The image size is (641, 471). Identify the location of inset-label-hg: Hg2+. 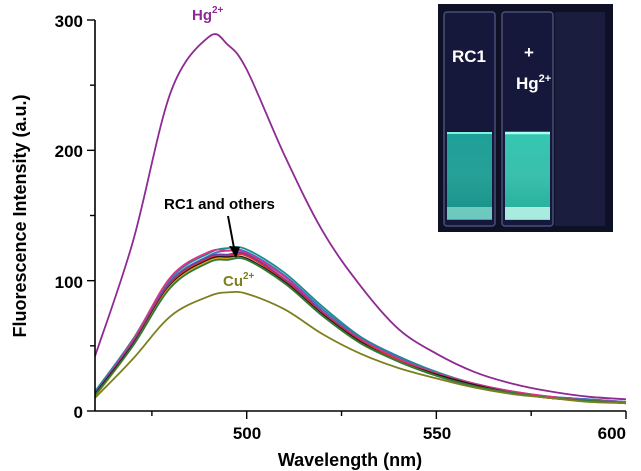
(533, 83).